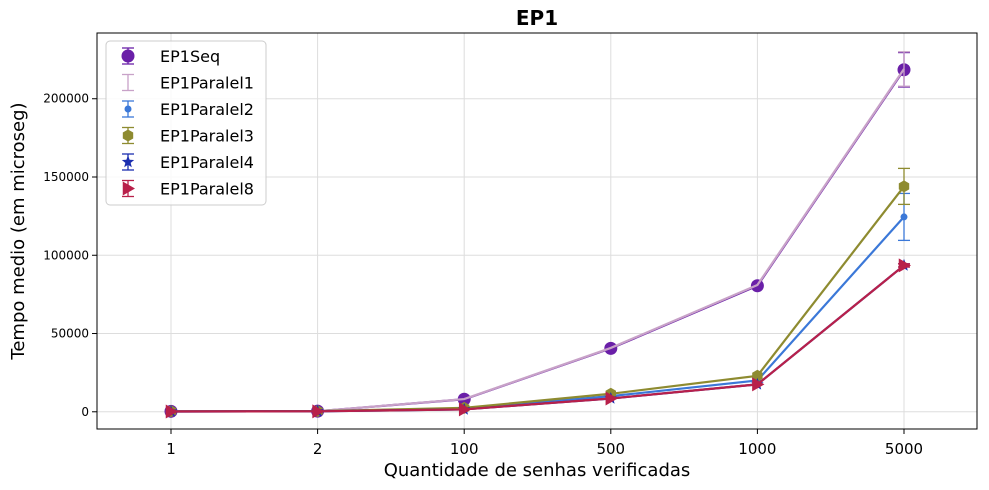 Image resolution: width=989 pixels, height=490 pixels. Describe the element at coordinates (207, 109) in the screenshot. I see `legend-label: EP1Paralel2` at that location.